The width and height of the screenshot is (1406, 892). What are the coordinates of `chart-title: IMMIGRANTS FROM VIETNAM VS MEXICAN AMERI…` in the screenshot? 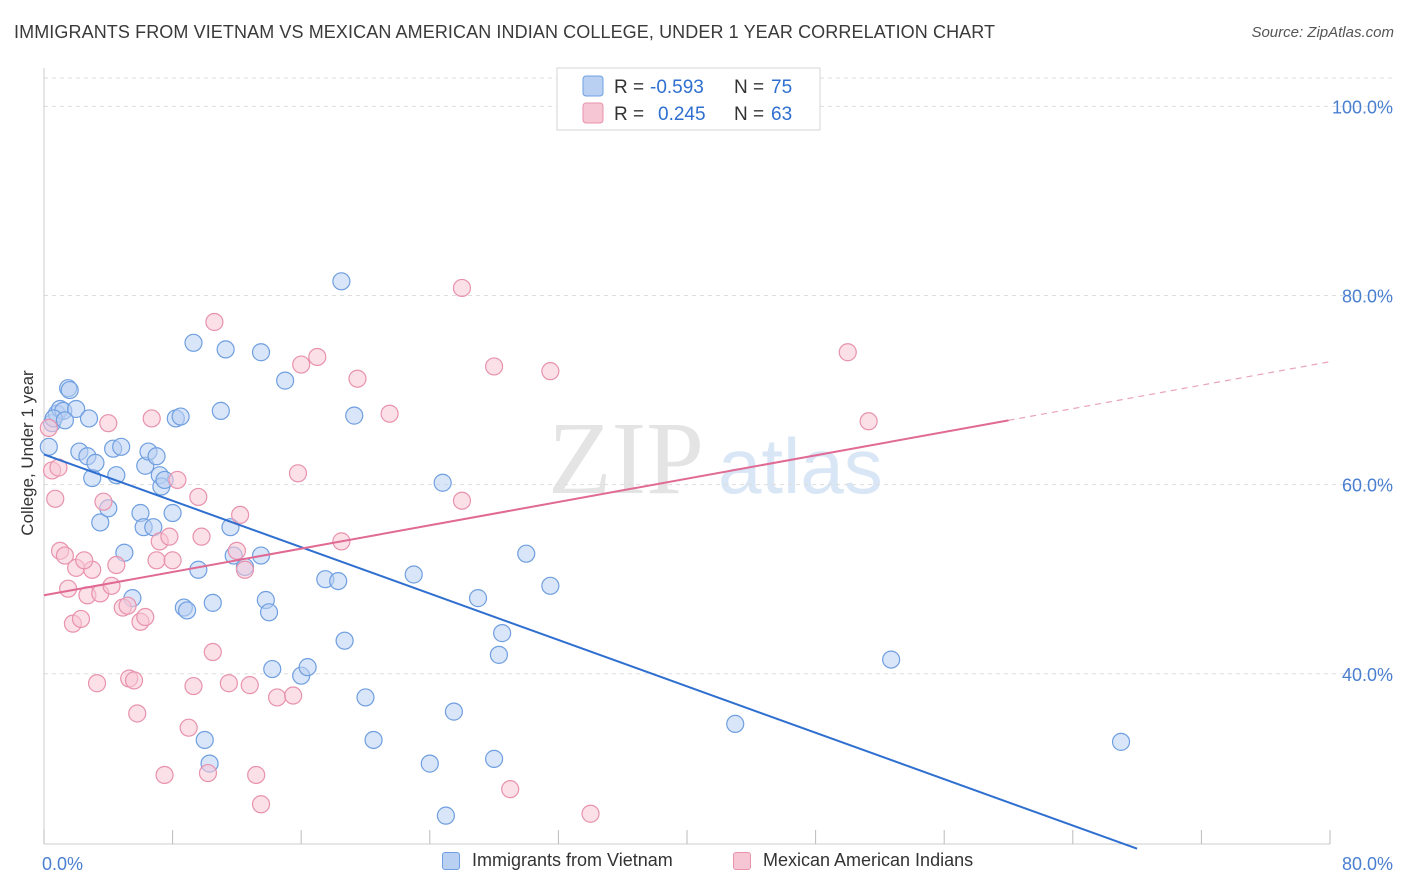 It's located at (505, 32).